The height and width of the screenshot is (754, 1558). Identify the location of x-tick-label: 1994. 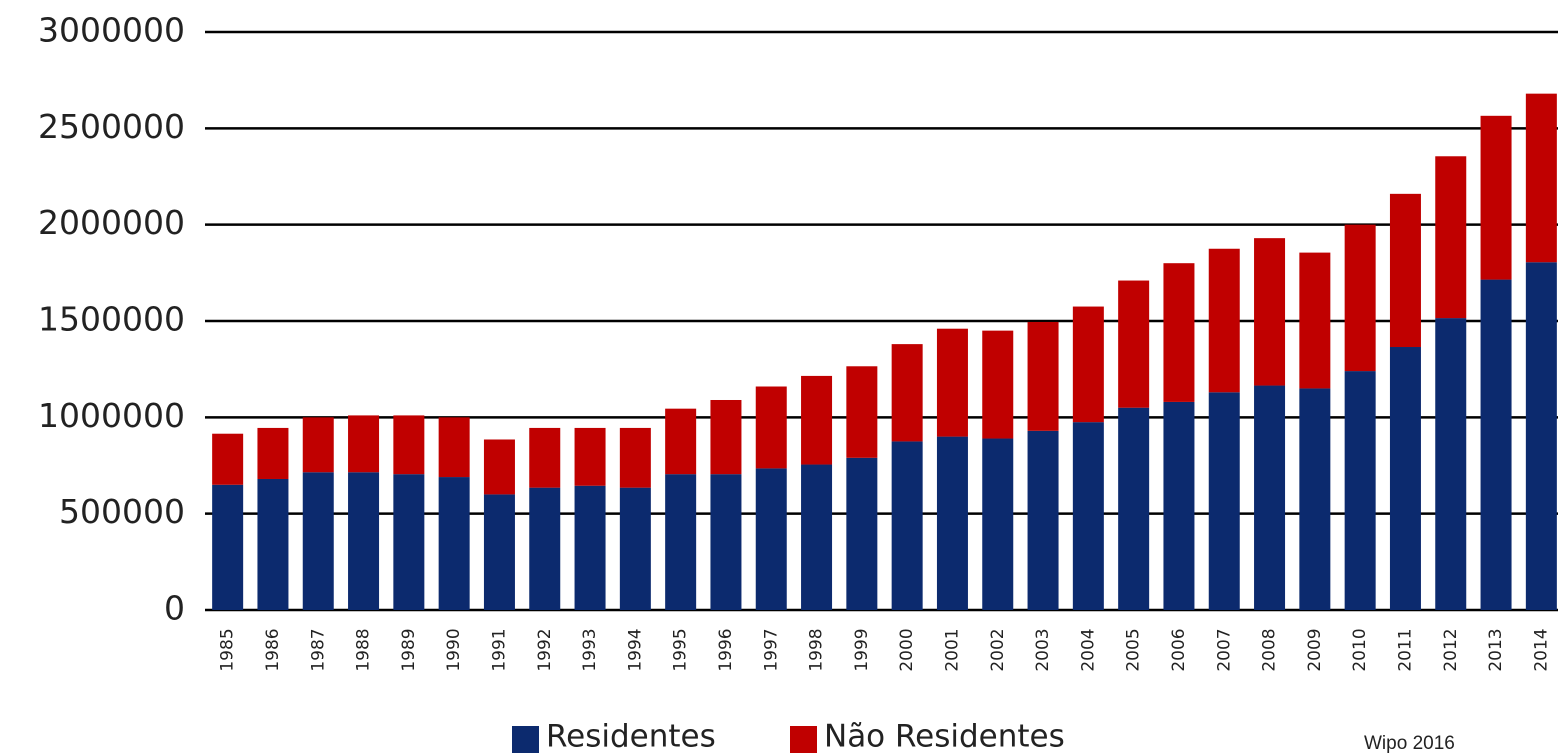
(635, 649).